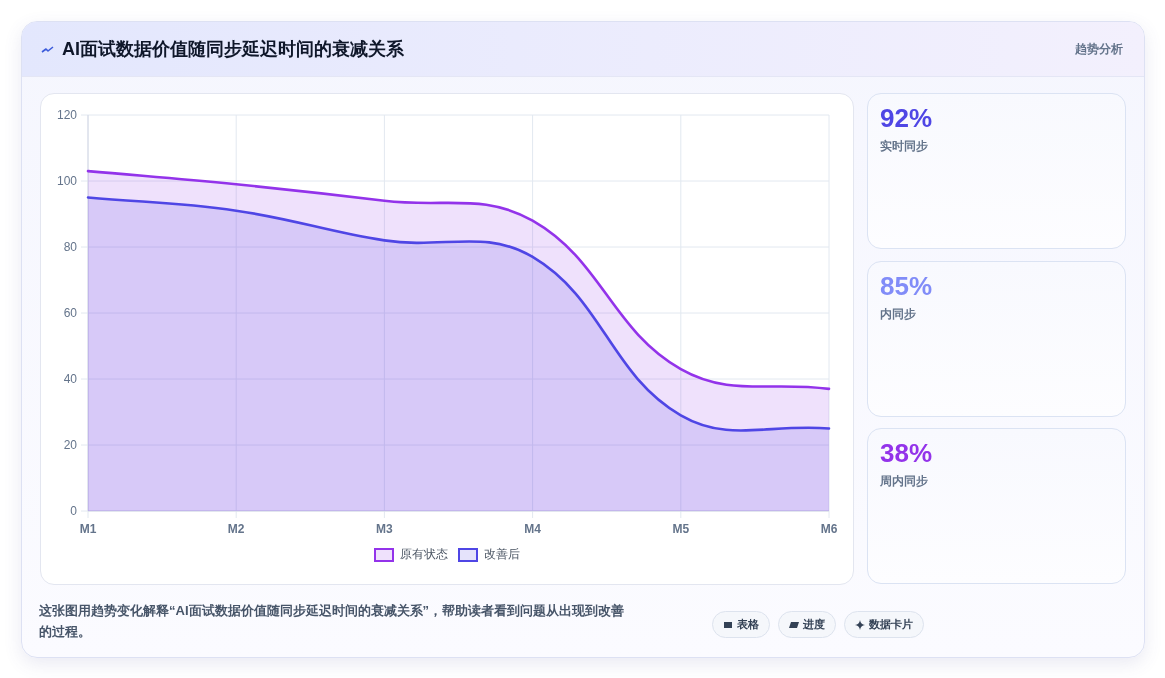 The width and height of the screenshot is (1165, 678). What do you see at coordinates (70, 247) in the screenshot?
I see `y-tick-label: 80` at bounding box center [70, 247].